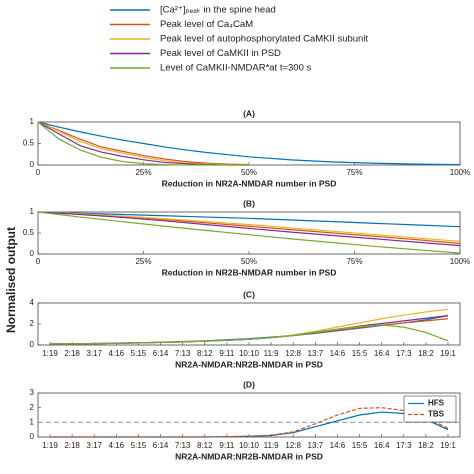 Image resolution: width=474 pixels, height=474 pixels. I want to click on legend-label: TBS, so click(436, 414).